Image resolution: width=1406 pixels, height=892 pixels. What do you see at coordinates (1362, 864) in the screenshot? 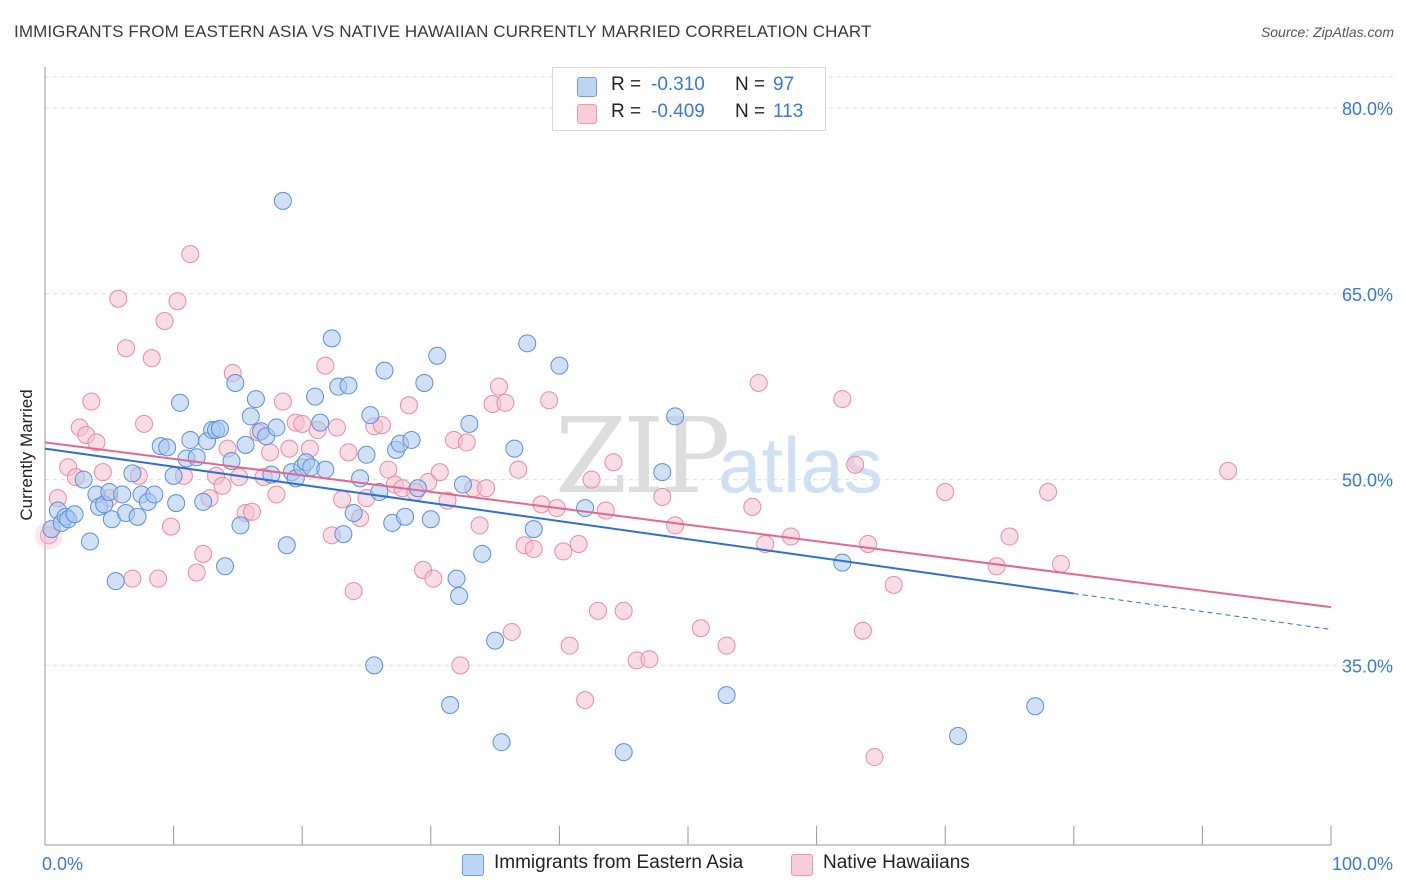
I see `x-tick-label: 100.0%` at bounding box center [1362, 864].